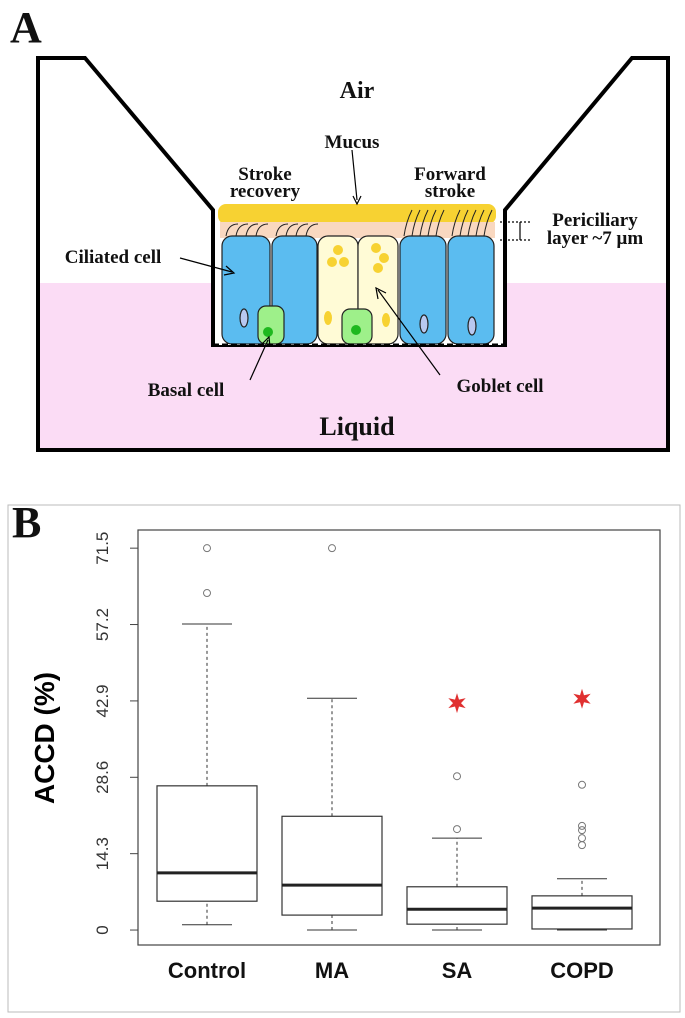  Describe the element at coordinates (499, 386) in the screenshot. I see `label: Goblet cell` at that location.